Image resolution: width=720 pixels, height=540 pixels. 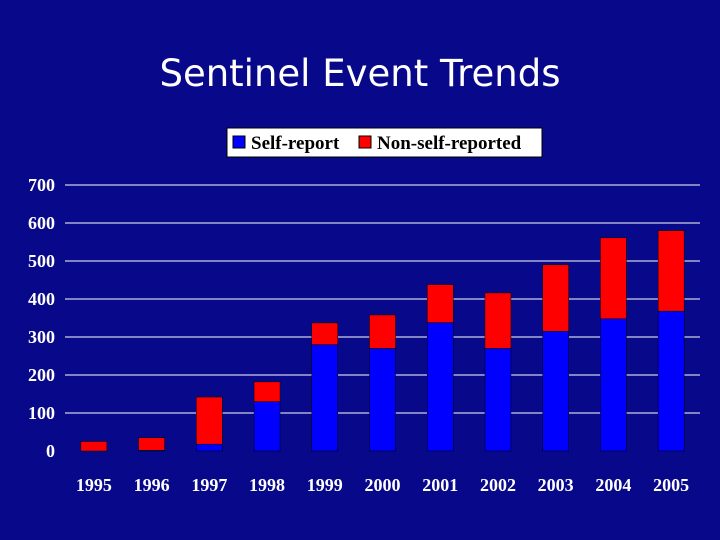 I want to click on y-tick-label: 200, so click(x=41, y=375).